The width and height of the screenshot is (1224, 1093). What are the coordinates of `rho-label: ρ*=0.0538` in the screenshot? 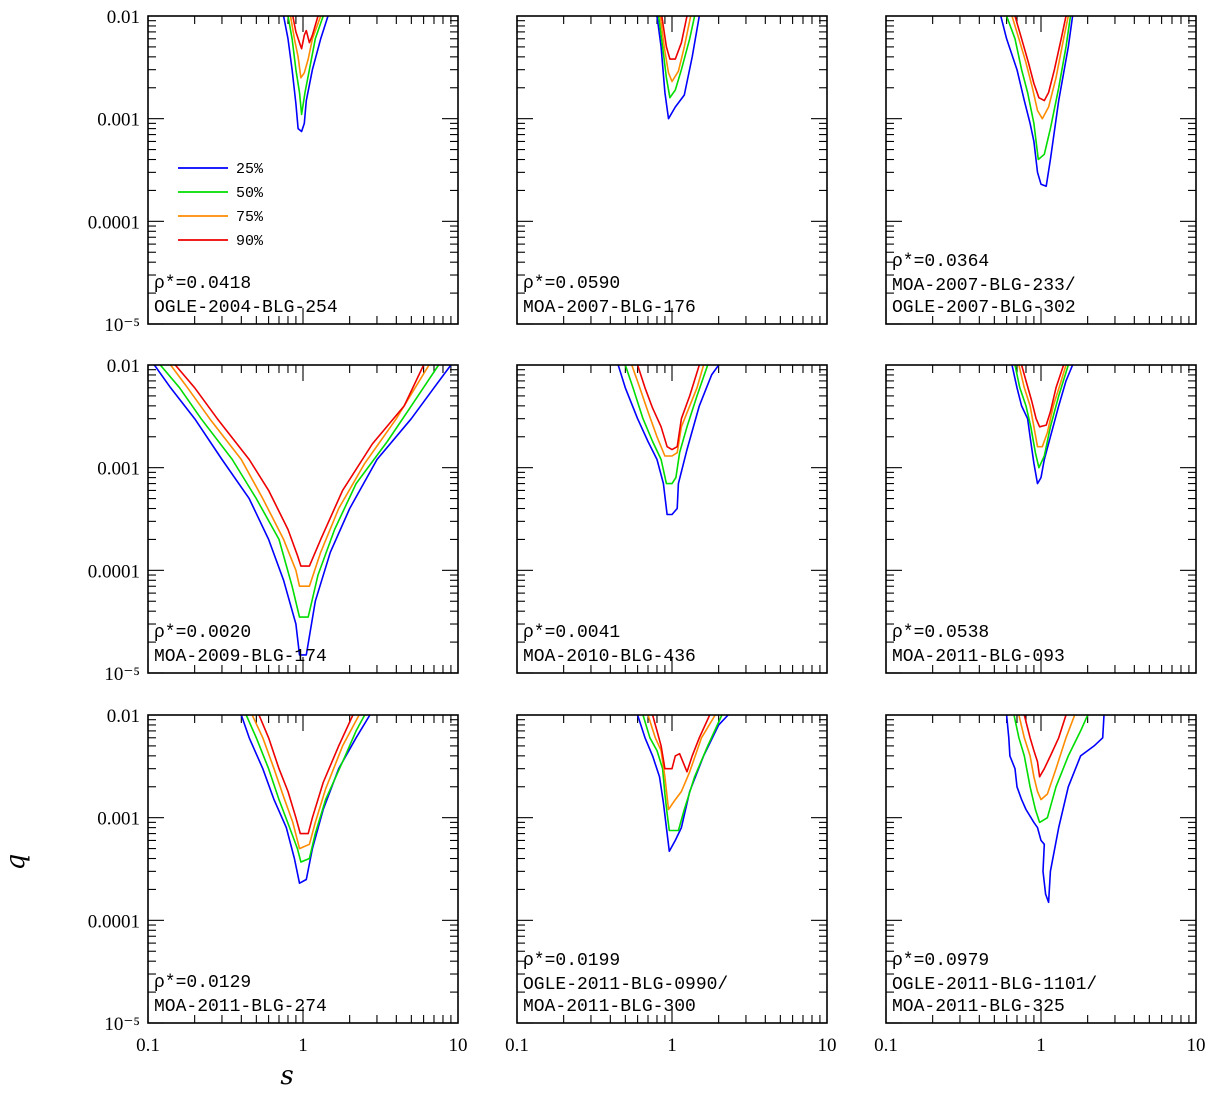 It's located at (940, 633).